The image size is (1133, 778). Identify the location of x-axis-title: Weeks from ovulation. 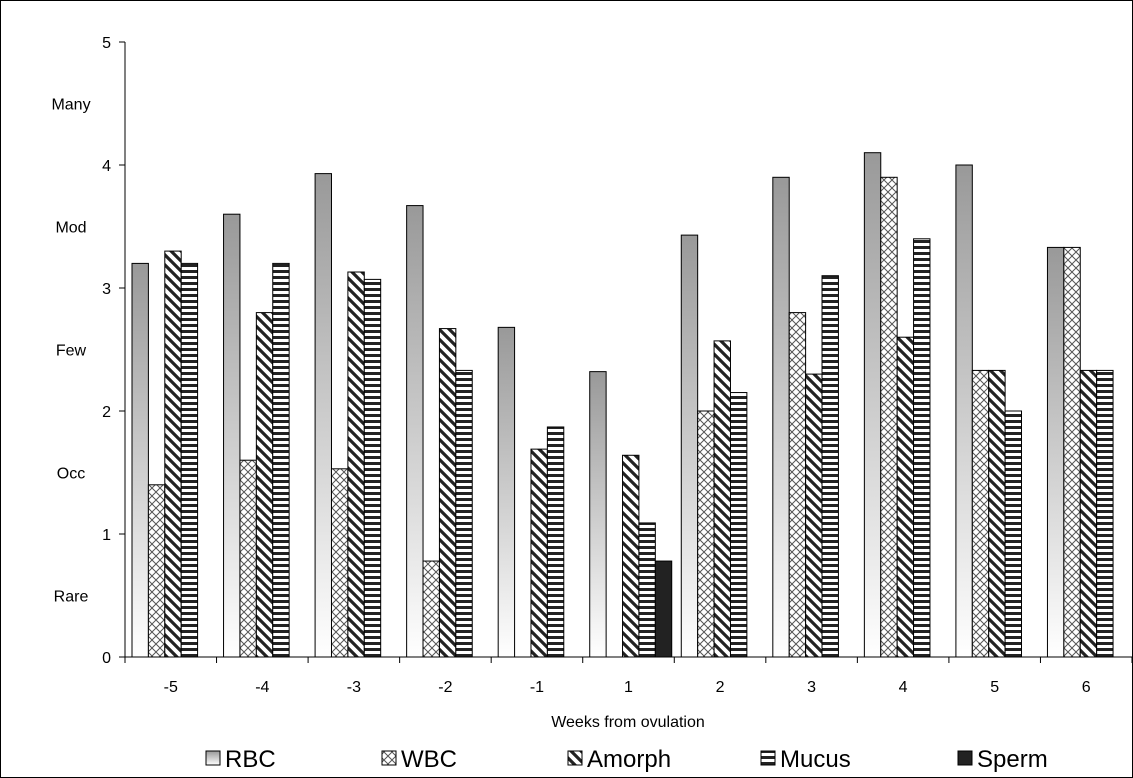
(628, 722).